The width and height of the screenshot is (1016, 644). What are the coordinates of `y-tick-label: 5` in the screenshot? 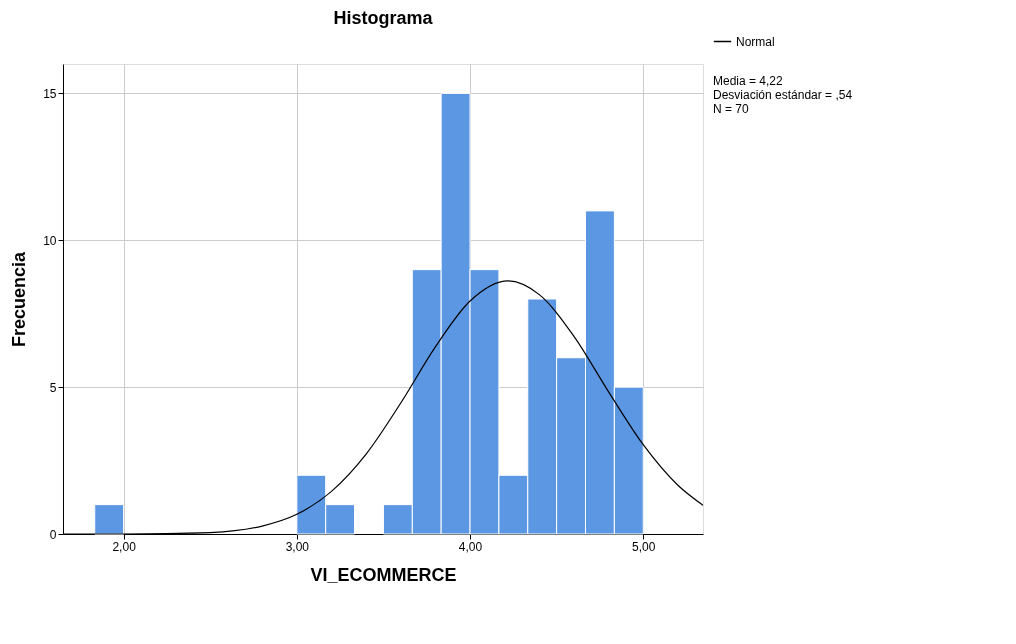 It's located at (53, 387).